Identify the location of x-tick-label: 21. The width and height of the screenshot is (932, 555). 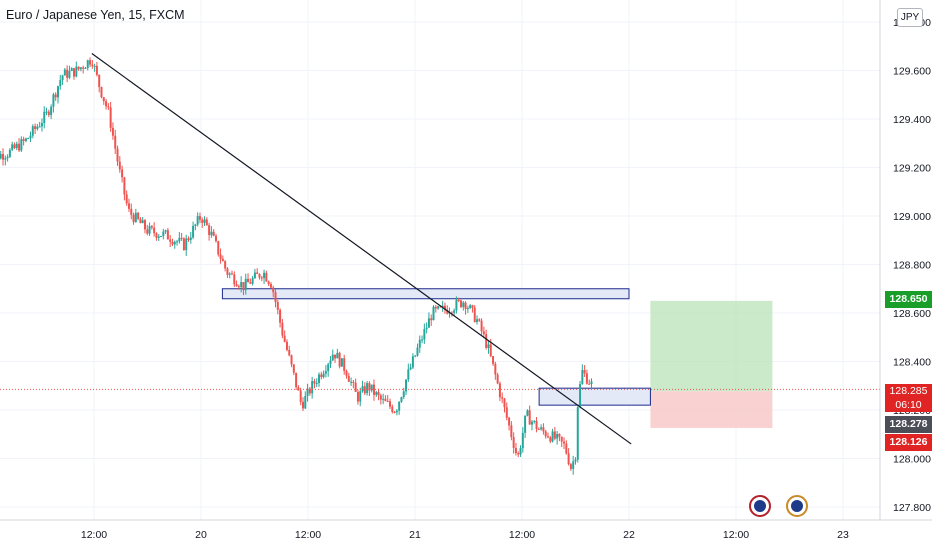
(415, 535).